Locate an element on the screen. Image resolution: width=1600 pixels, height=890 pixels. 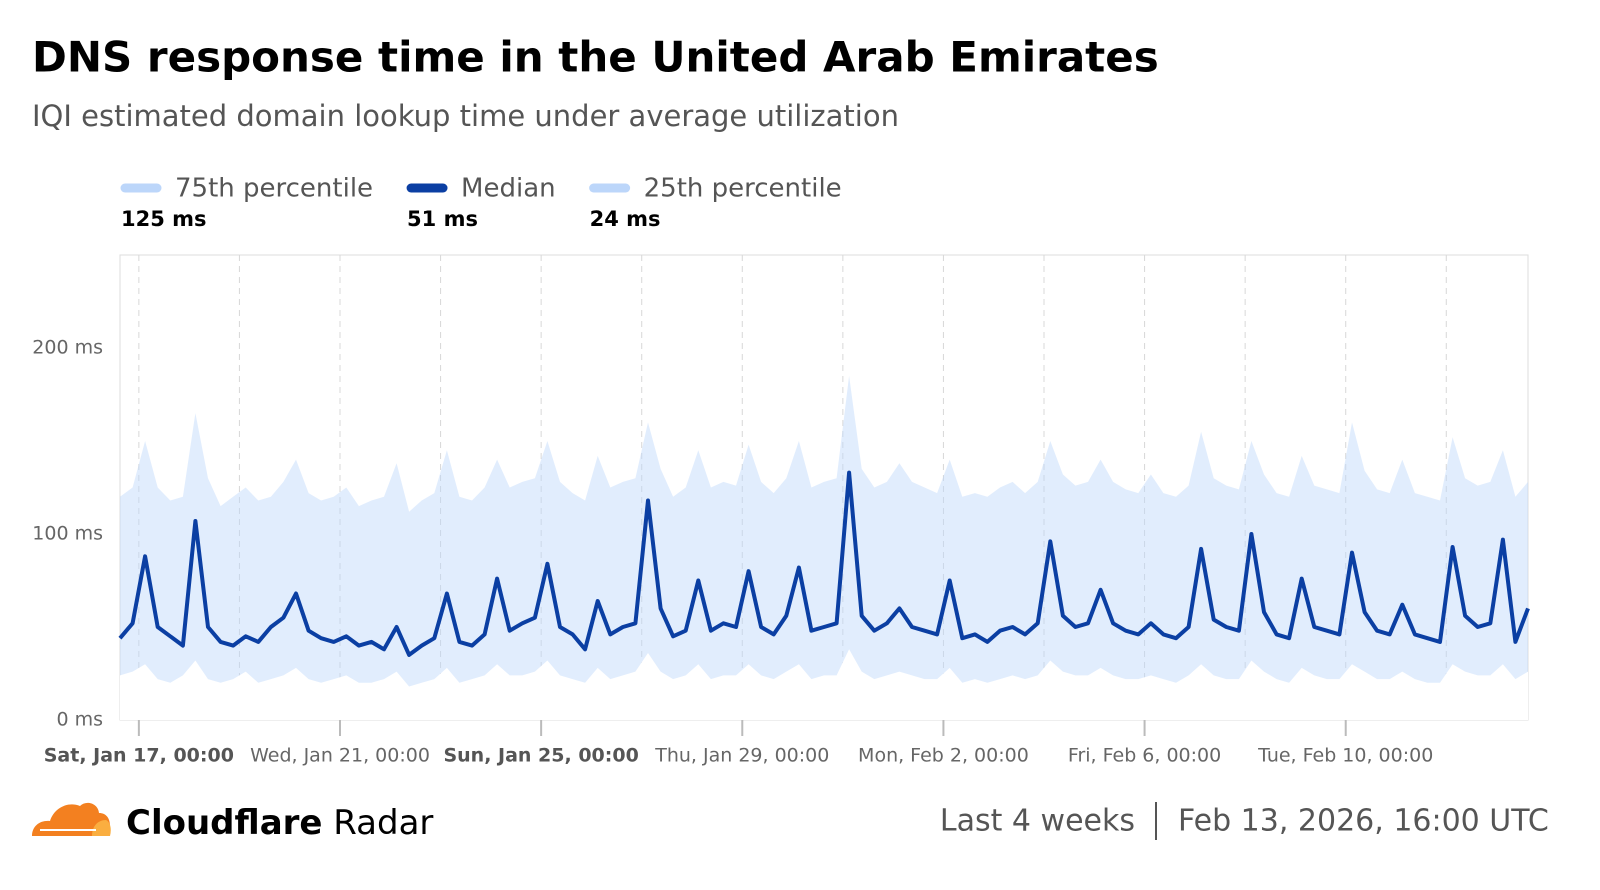
brand: Cloudflare Radar is located at coordinates (279, 823).